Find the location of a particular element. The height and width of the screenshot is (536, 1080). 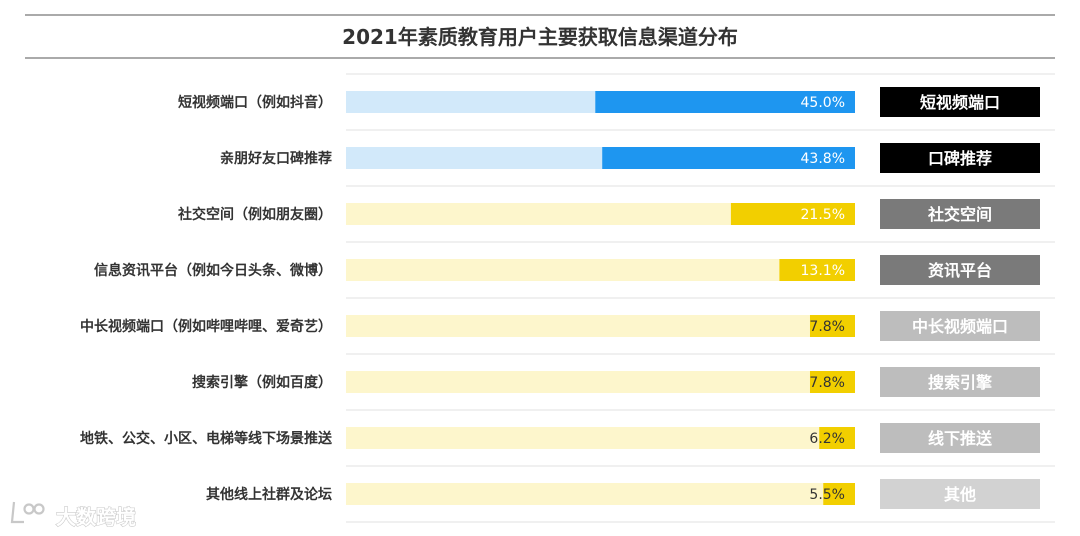

category-label: 社交空间（例如朋友圈） is located at coordinates (254, 214).